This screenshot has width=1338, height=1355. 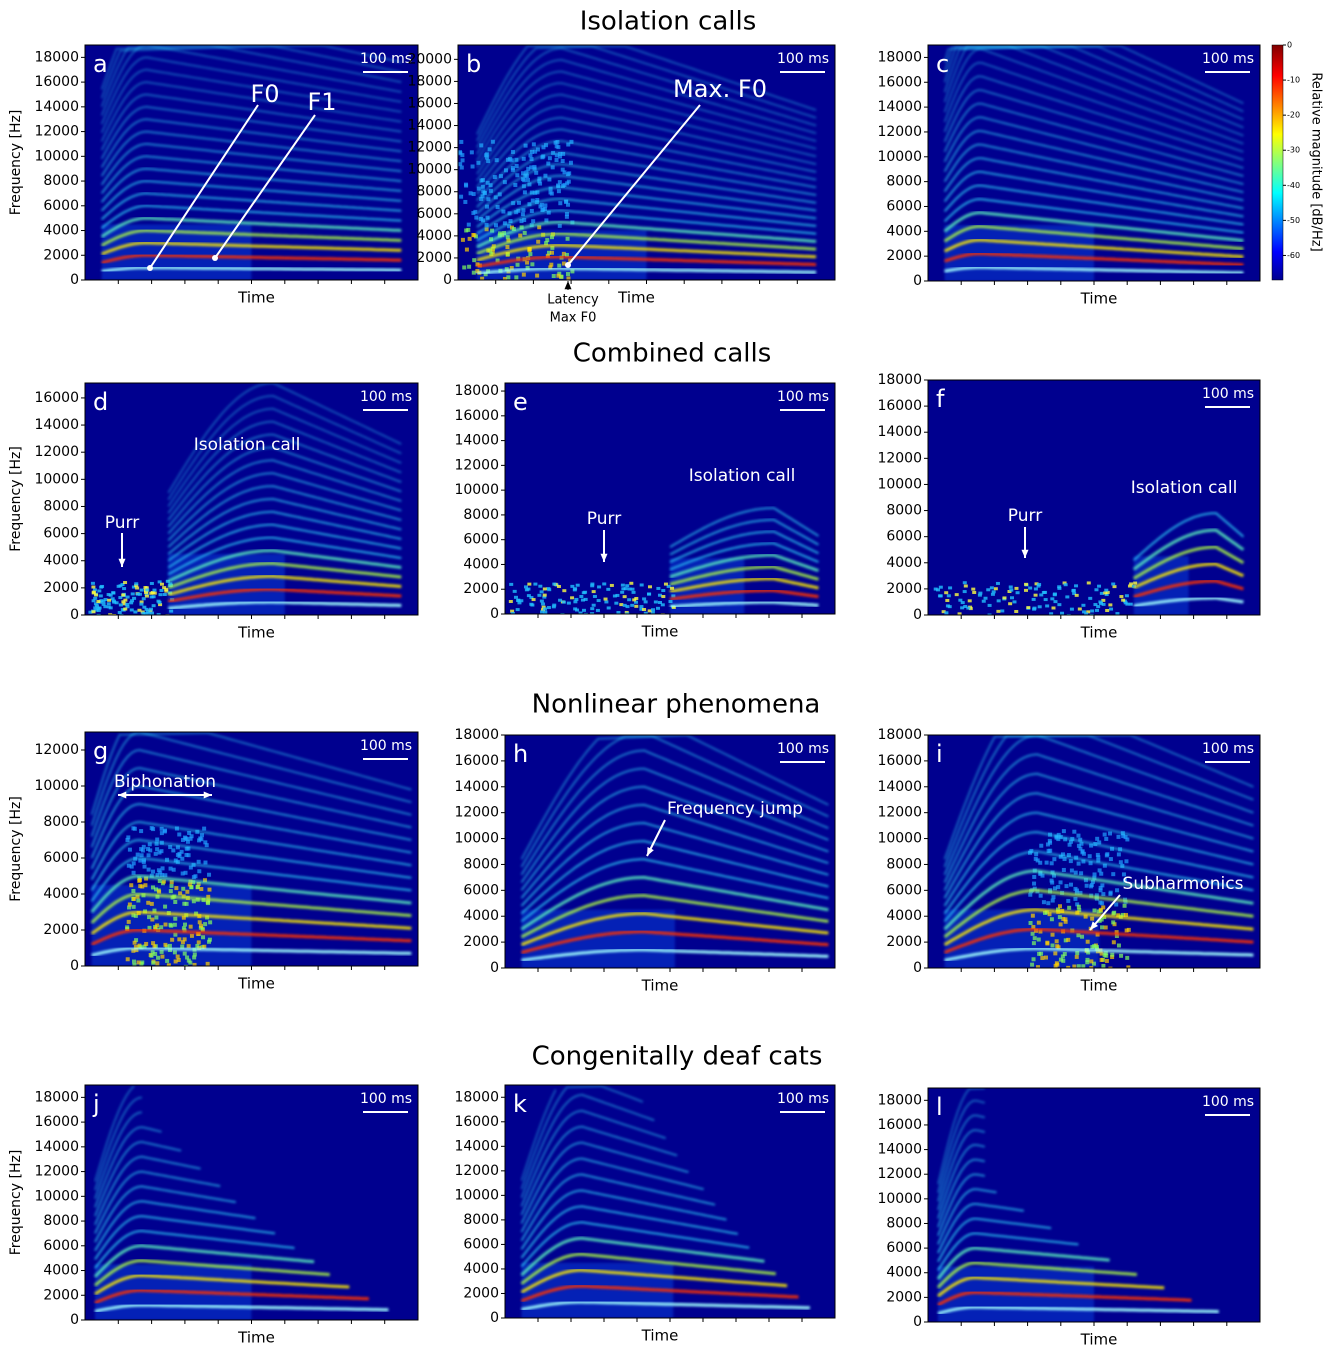 I want to click on y-tick-label: 0, so click(x=74, y=966).